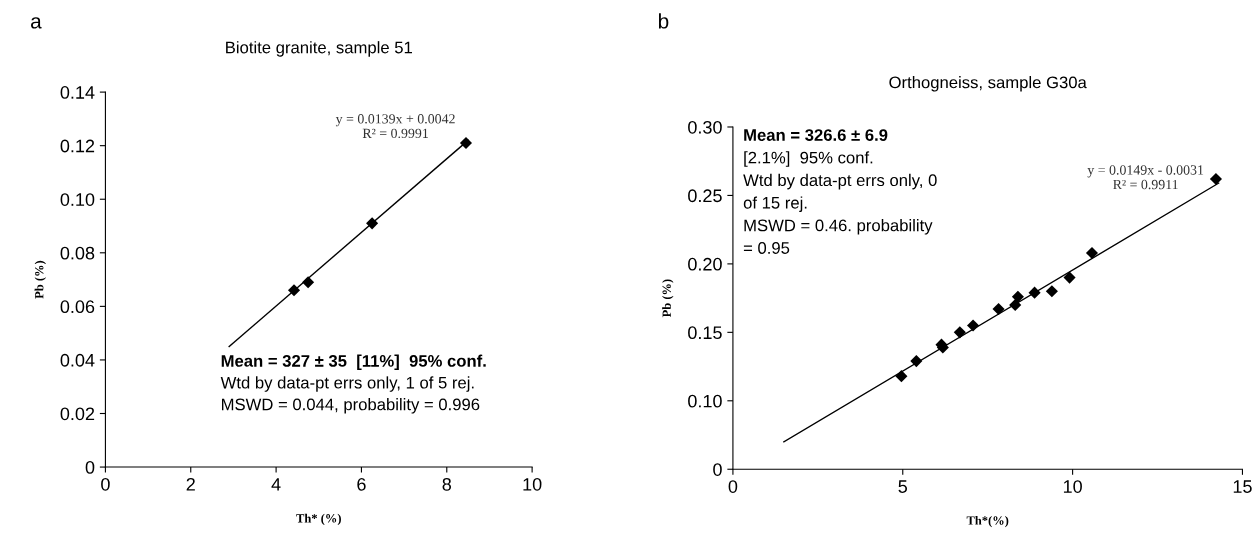 The height and width of the screenshot is (545, 1255). Describe the element at coordinates (838, 227) in the screenshot. I see `annotation: MSWD = 0.46. probability` at that location.